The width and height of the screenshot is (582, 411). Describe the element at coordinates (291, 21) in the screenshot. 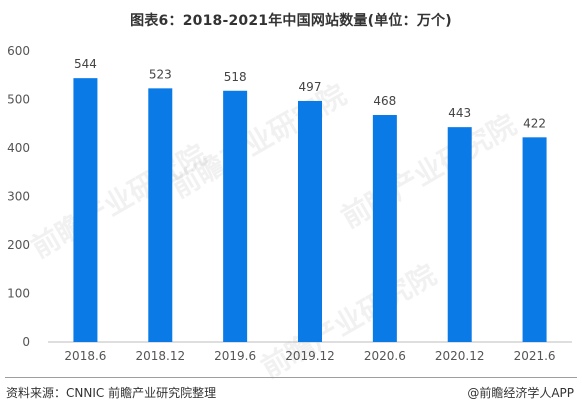

I see `chart-title: 图表6：2018-2021年中国网站数量(单位：万个)` at that location.